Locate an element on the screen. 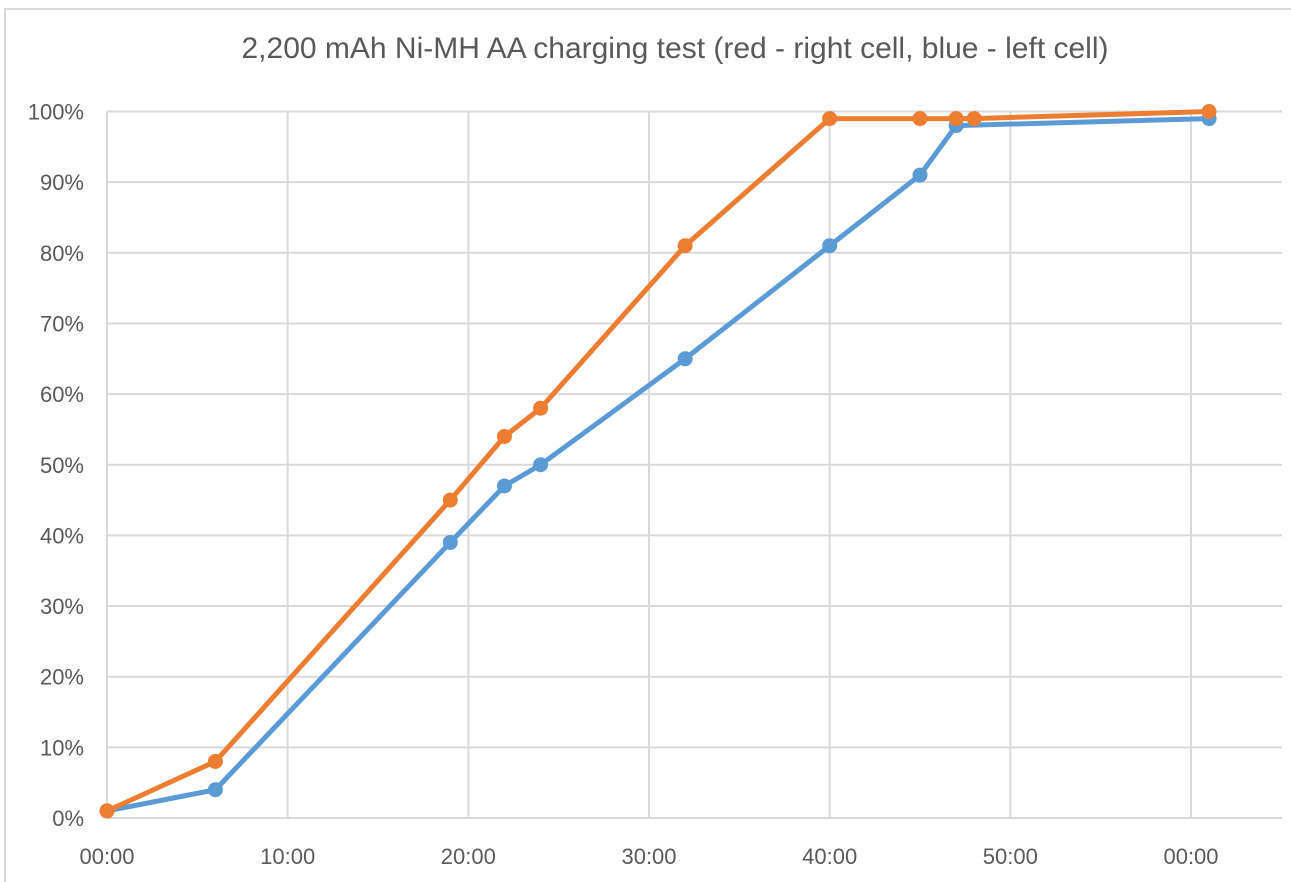 This screenshot has height=882, width=1291. x-tick-label: 10:00 is located at coordinates (287, 856).